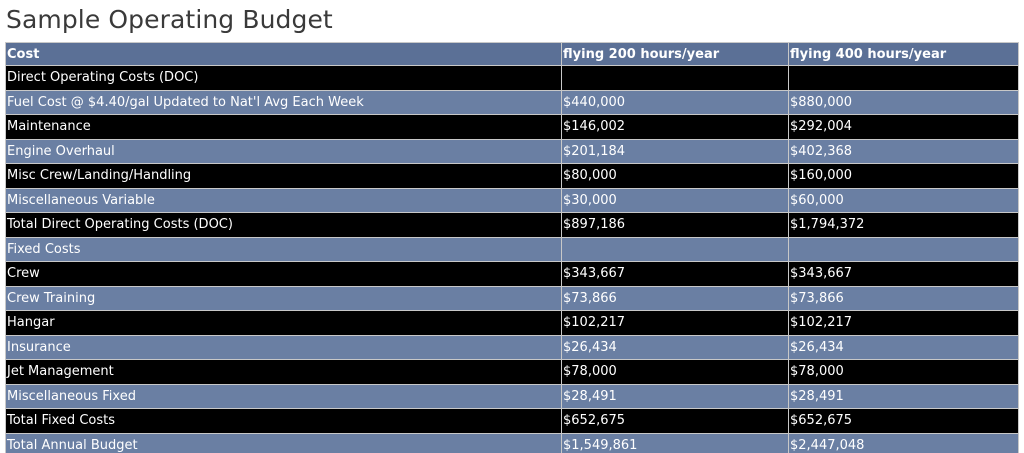 This screenshot has height=453, width=1024. Describe the element at coordinates (283, 347) in the screenshot. I see `row-label: Insurance` at that location.